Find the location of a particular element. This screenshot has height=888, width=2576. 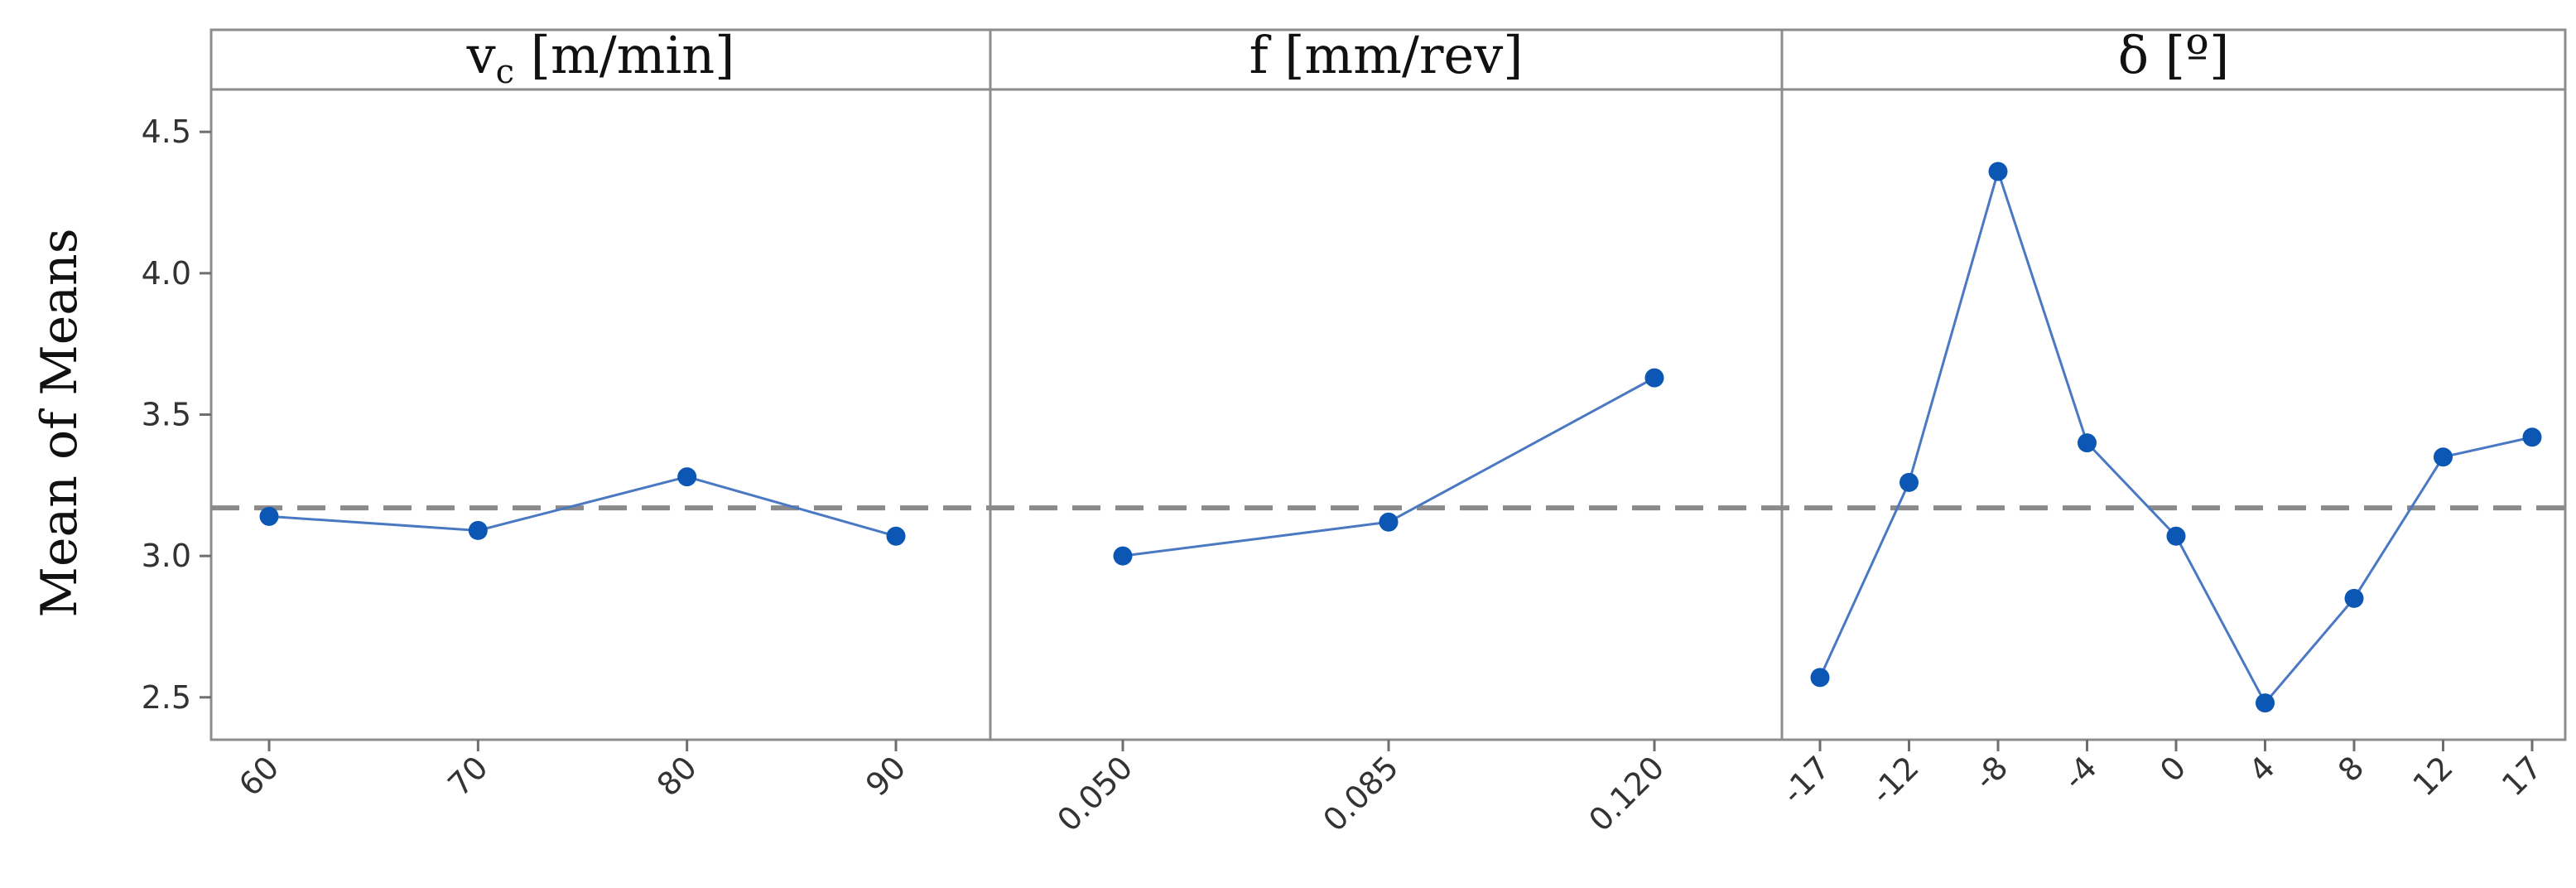

x-tick-label: 60 is located at coordinates (259, 776).